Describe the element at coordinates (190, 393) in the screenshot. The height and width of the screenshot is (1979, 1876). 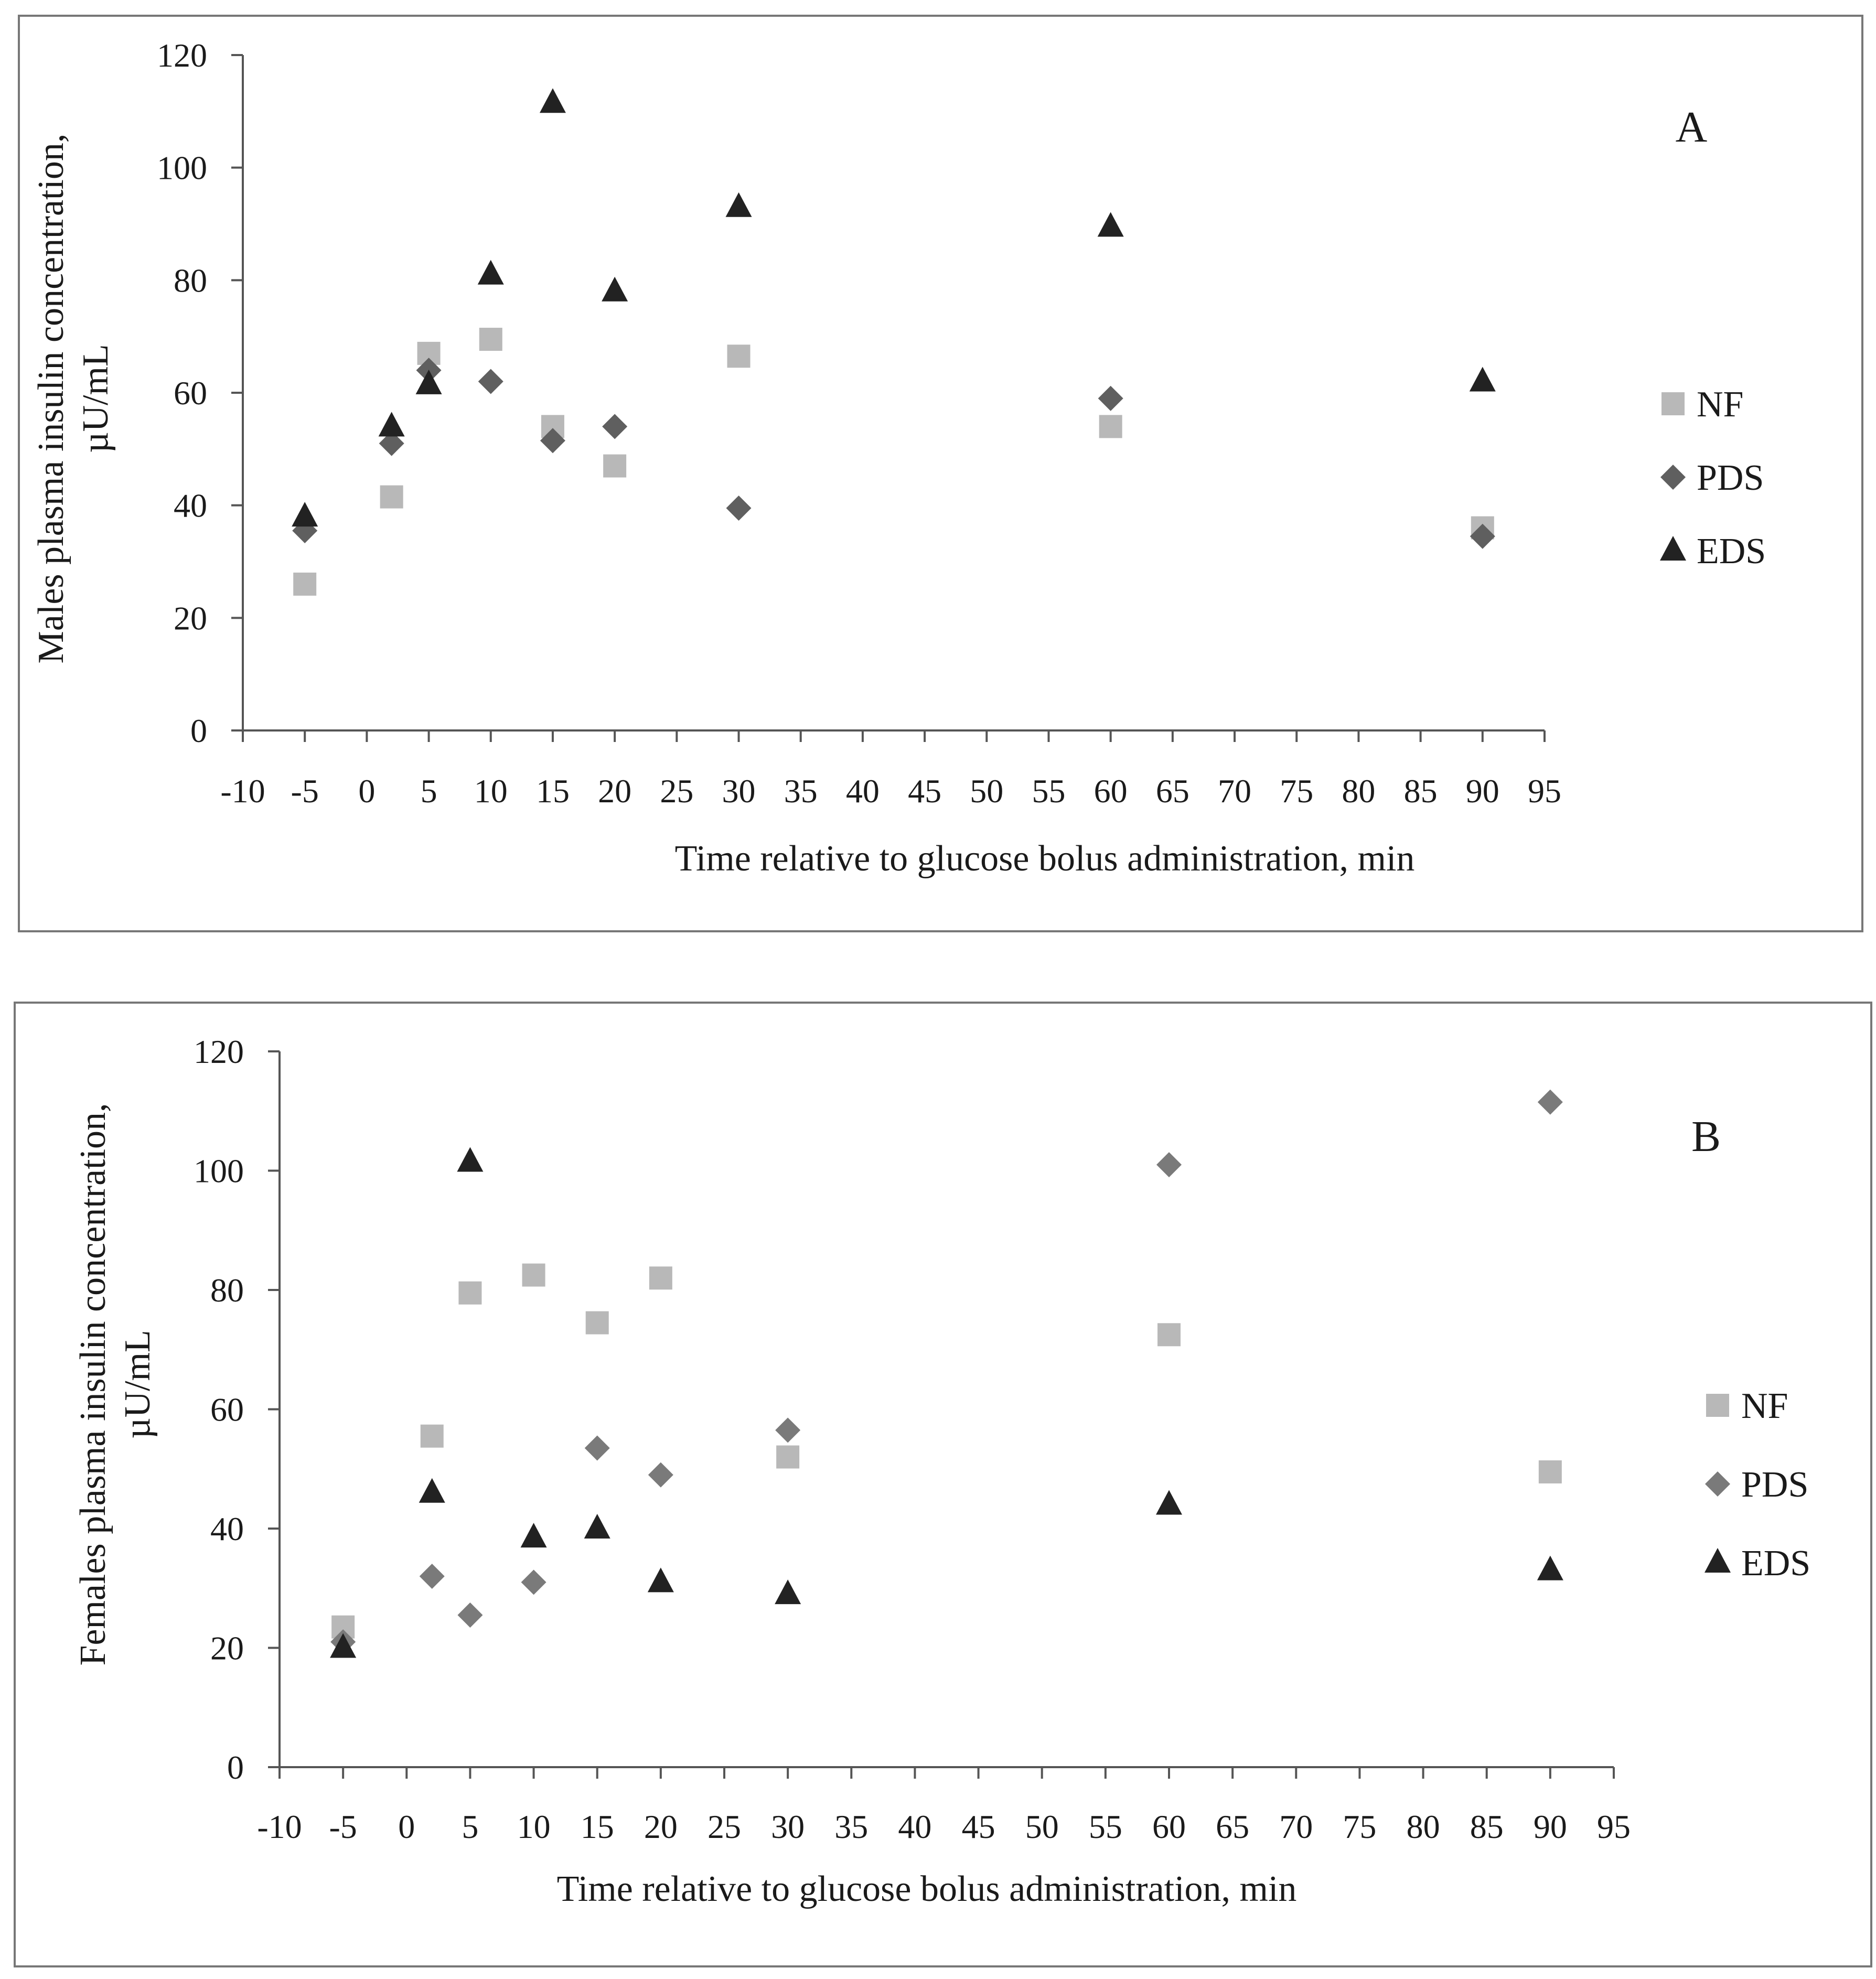
I see `panel-a-y-tick-label: 60` at that location.